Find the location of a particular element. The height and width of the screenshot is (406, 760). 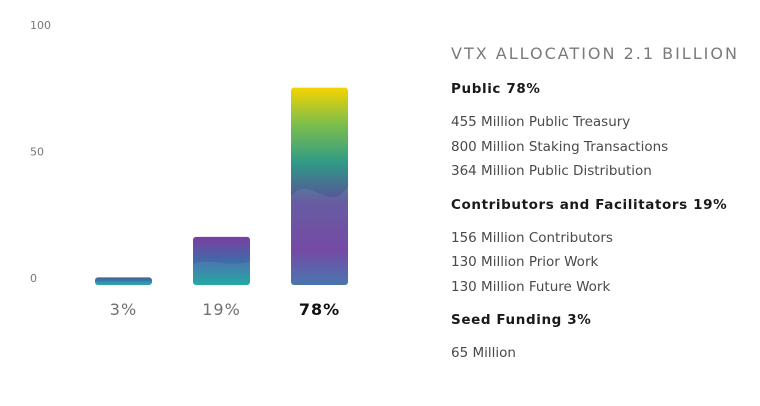

list-item: 800 Million Staking Transactions is located at coordinates (560, 146).